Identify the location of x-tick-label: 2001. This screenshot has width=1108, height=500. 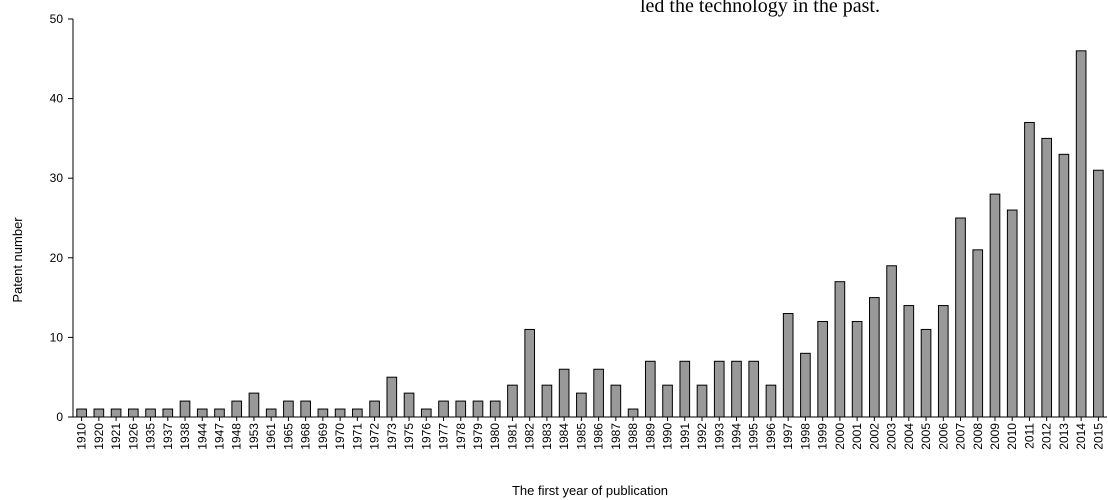
(857, 436).